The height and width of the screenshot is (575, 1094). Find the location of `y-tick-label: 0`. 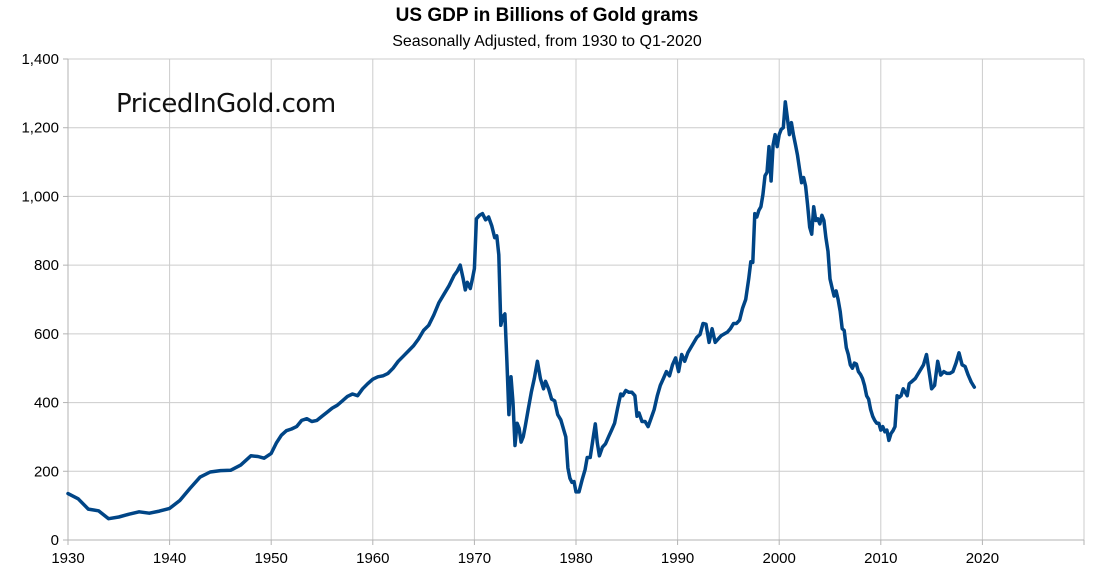

y-tick-label: 0 is located at coordinates (55, 540).